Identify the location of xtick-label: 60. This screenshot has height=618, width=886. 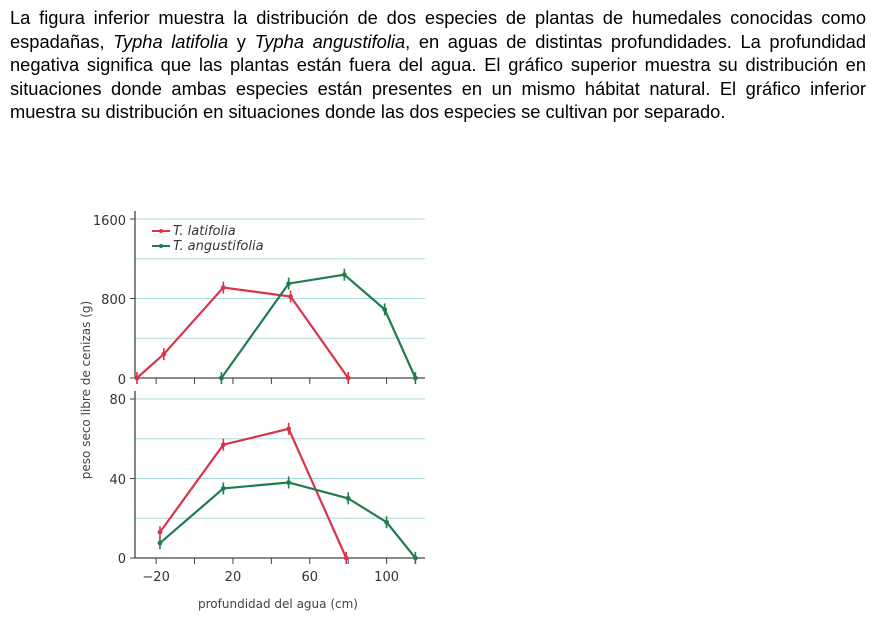
(309, 577).